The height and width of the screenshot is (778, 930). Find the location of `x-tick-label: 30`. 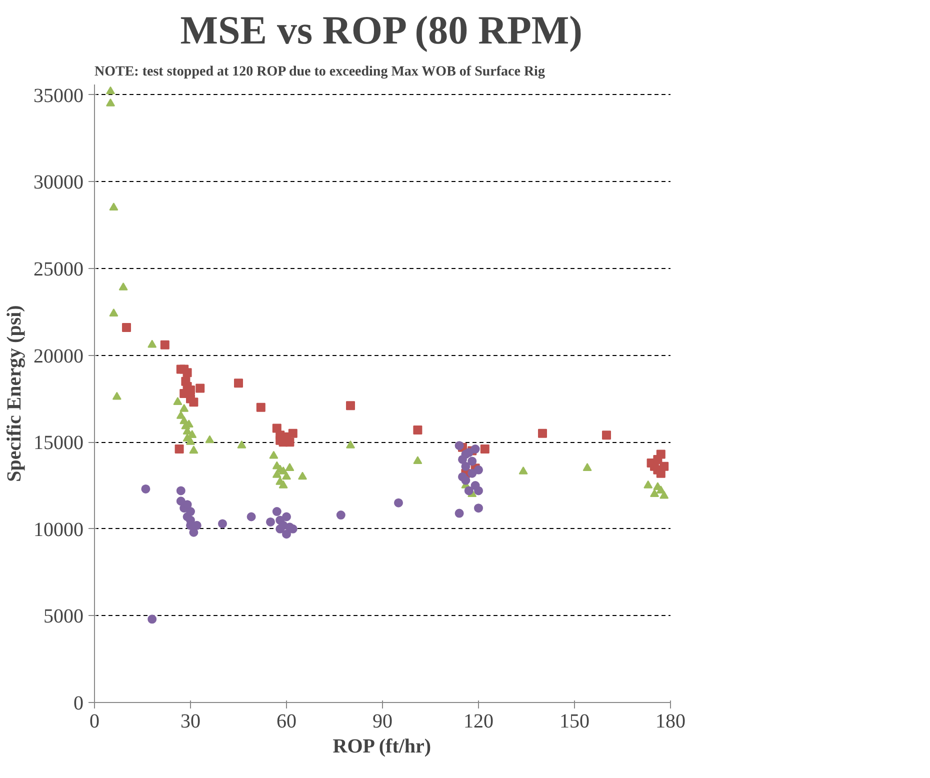

x-tick-label: 30 is located at coordinates (190, 721).